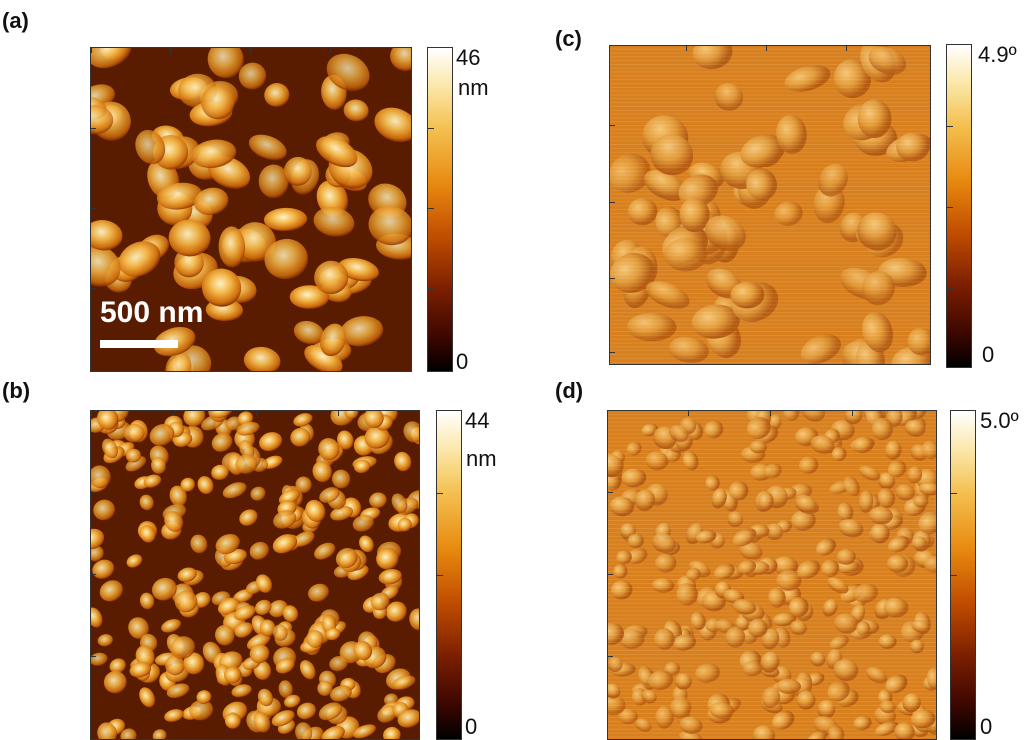 This screenshot has width=1034, height=740. I want to click on colorbar-a-min: 0, so click(462, 361).